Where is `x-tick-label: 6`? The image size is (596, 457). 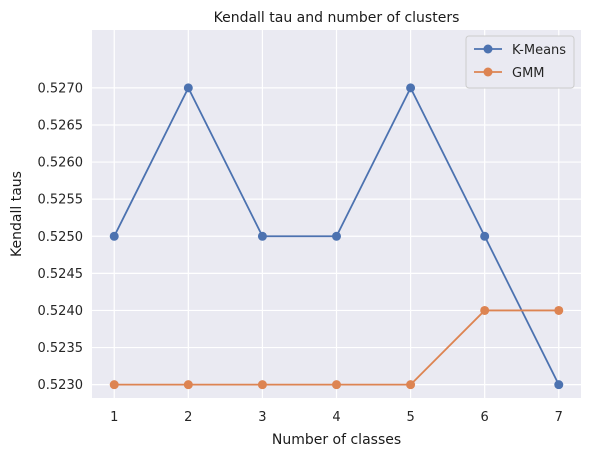
x-tick-label: 6 is located at coordinates (485, 417).